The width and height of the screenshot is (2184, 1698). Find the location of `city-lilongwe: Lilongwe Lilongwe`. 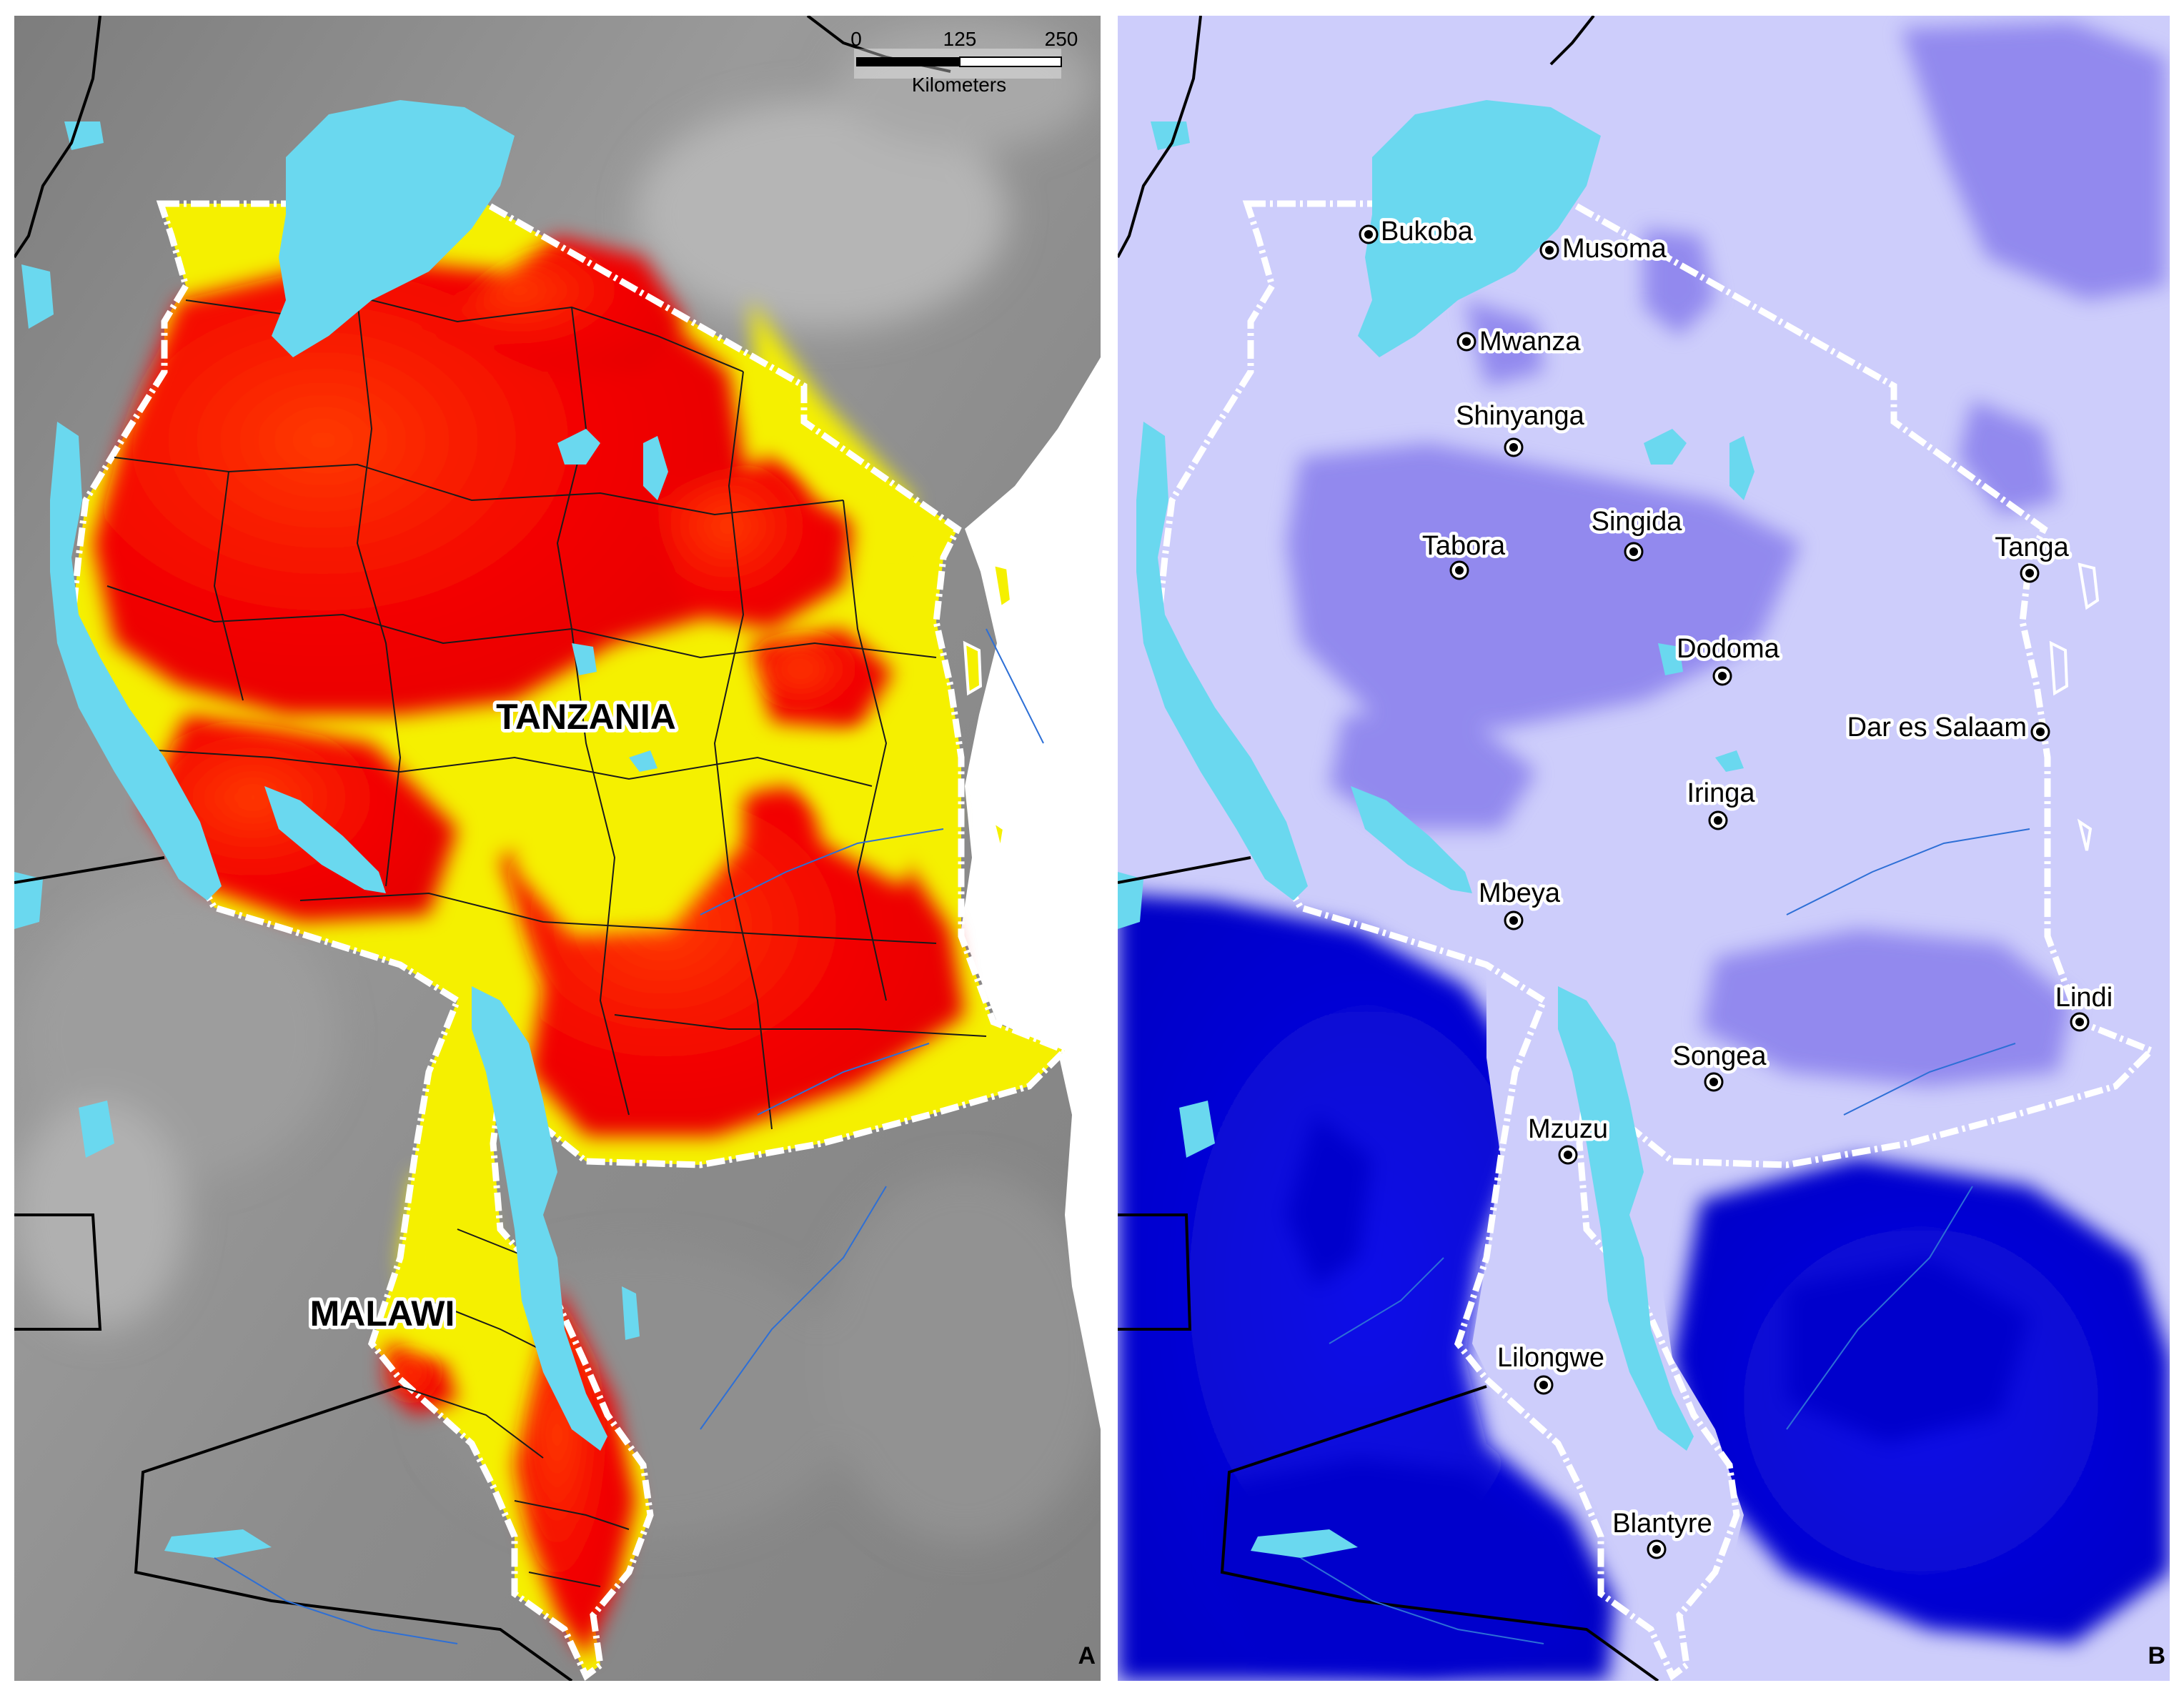

city-lilongwe: Lilongwe Lilongwe is located at coordinates (1551, 1367).